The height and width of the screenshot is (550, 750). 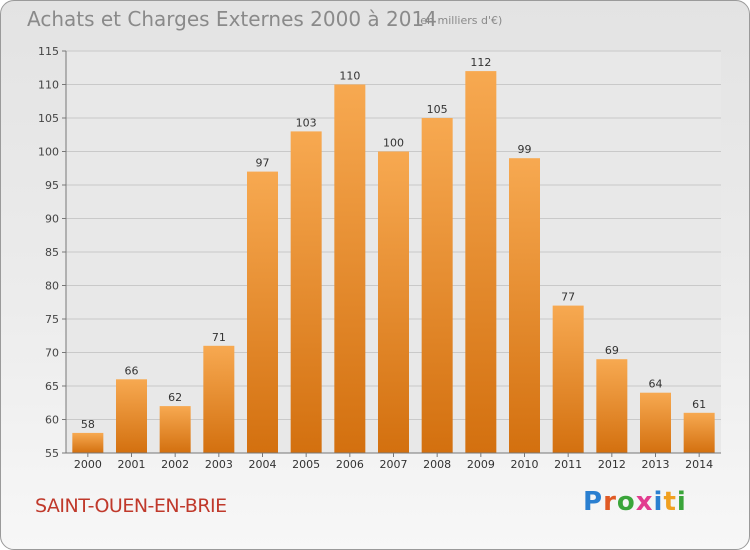 I want to click on data-label-2013: 64, so click(x=656, y=384).